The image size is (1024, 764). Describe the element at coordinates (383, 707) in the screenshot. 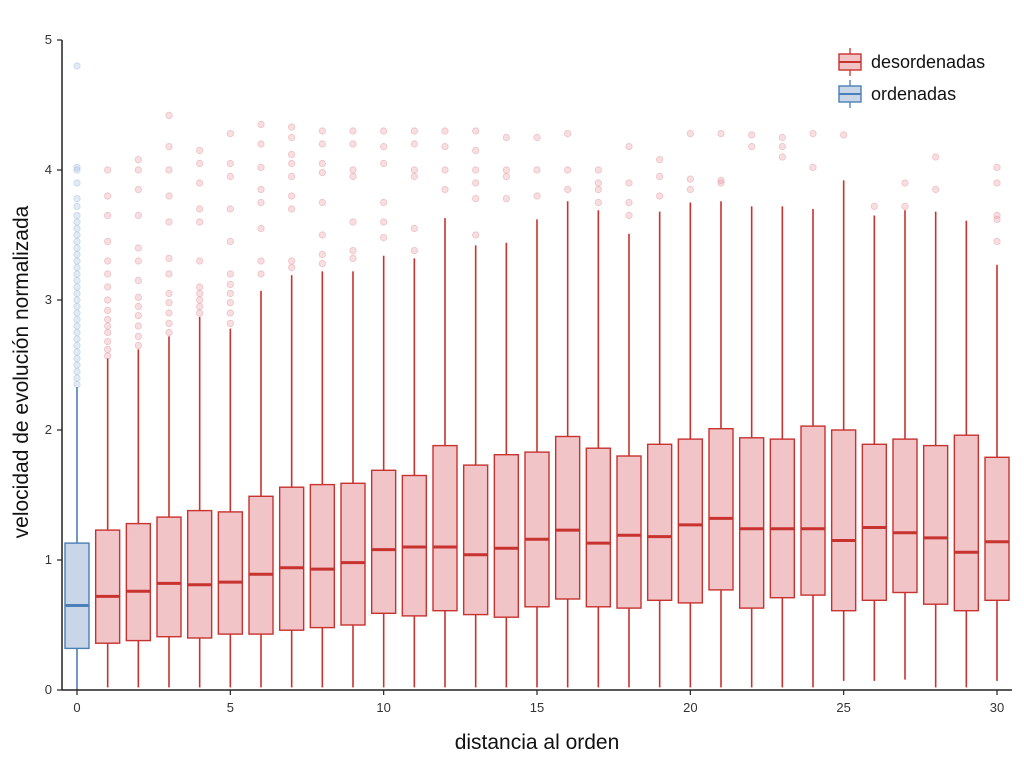

I see `x-tick-label: 10` at that location.